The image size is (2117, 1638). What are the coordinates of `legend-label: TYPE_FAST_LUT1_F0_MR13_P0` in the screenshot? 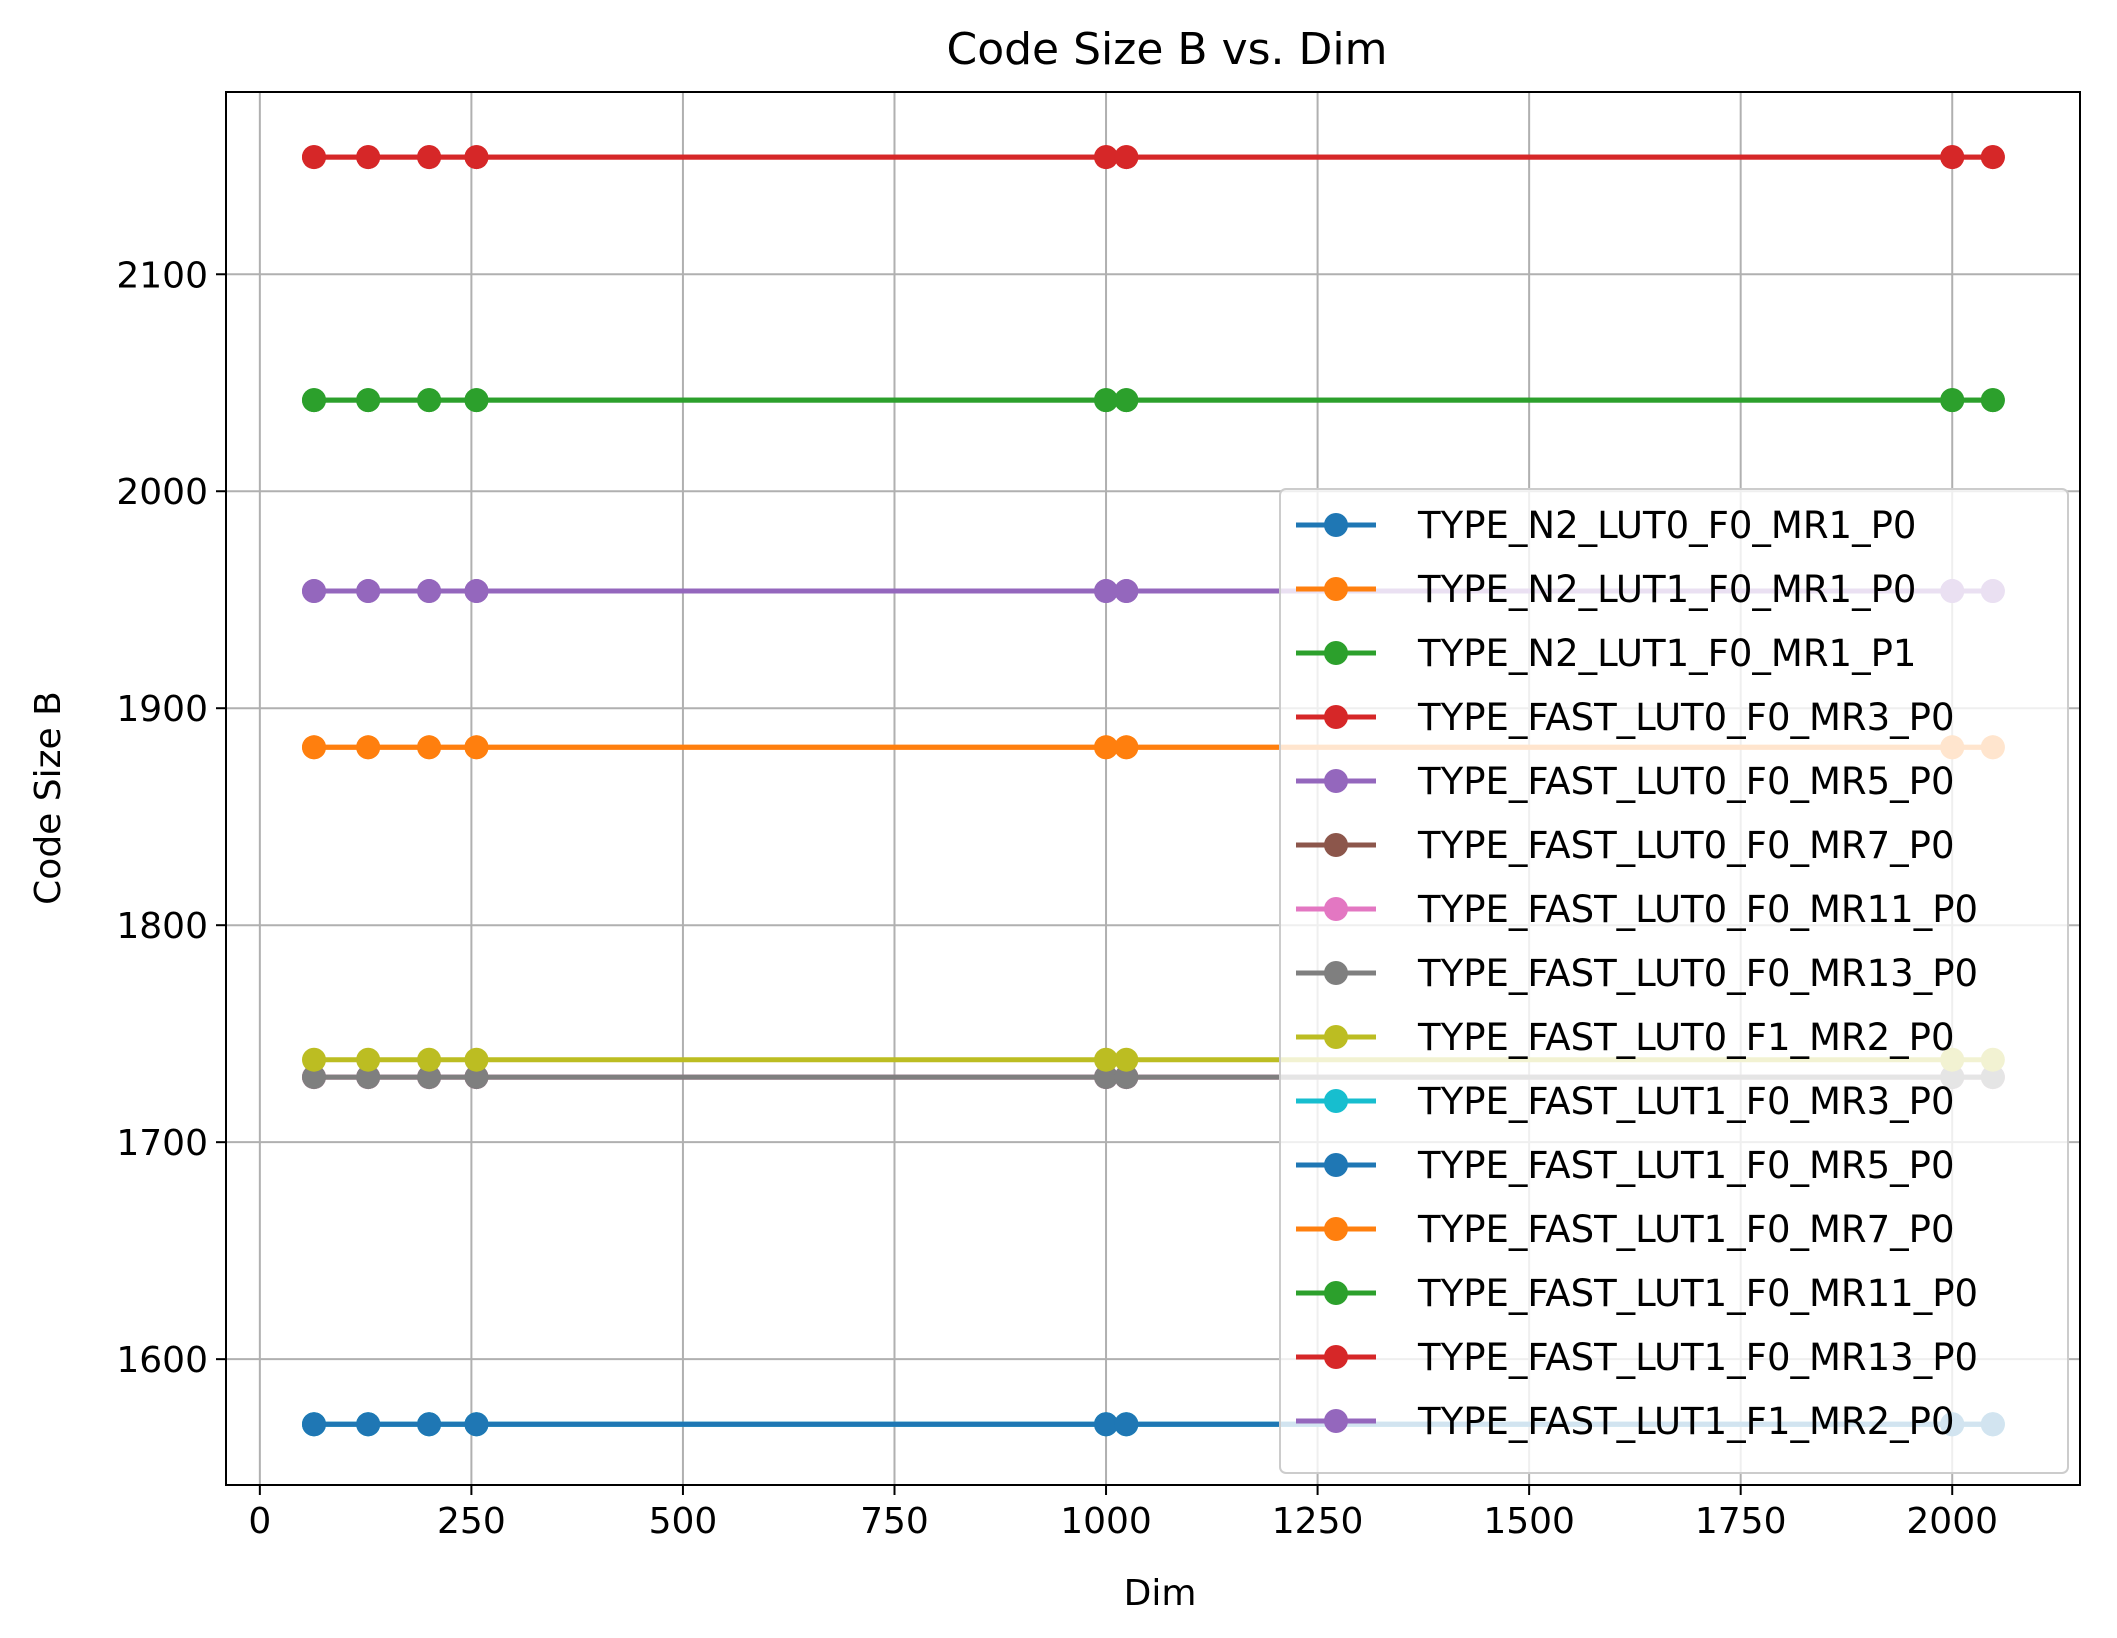 It's located at (1697, 1357).